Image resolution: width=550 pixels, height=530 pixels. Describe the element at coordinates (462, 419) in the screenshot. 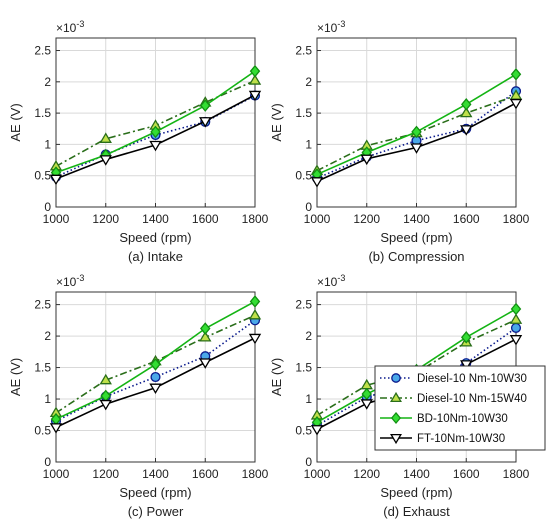

I see `legend-label: BD-10Nm-10W30` at that location.